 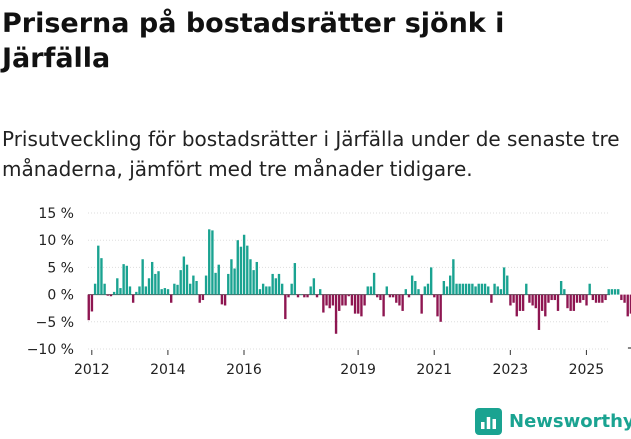 I want to click on y-tick-label: −10 %, so click(x=50, y=350).